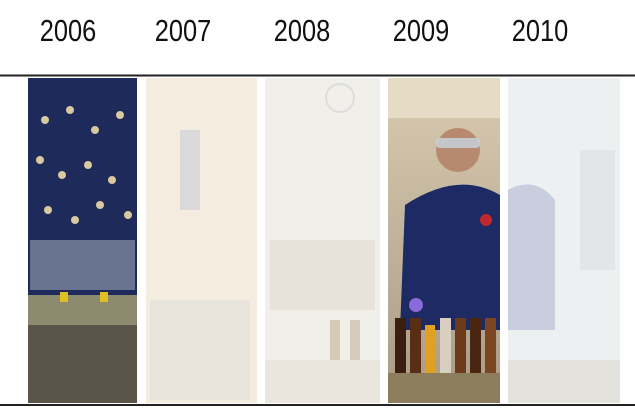 This screenshot has width=635, height=417. Describe the element at coordinates (564, 240) in the screenshot. I see `photo-2010` at that location.